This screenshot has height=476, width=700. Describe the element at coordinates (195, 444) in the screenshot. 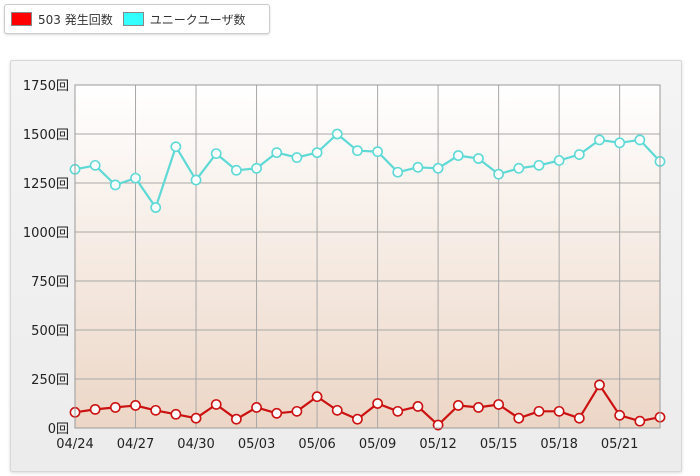

I see `x-tick-label: 04/30` at that location.